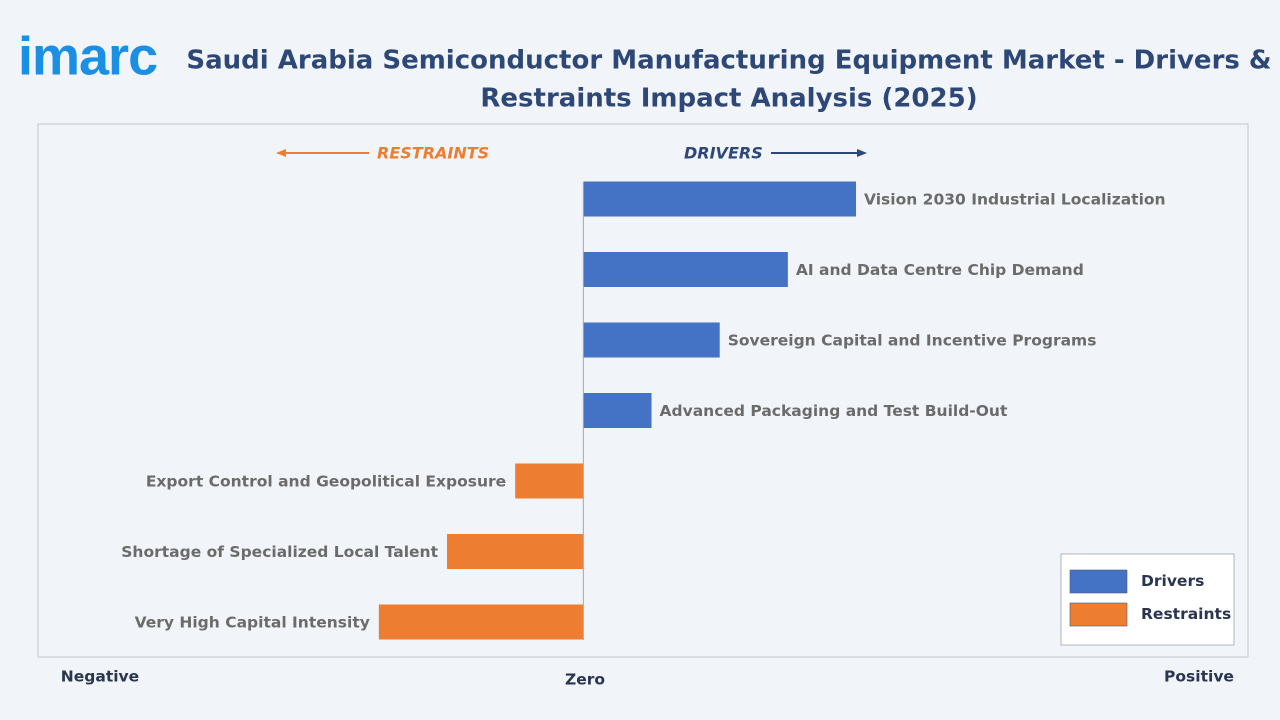 This screenshot has height=720, width=1280. What do you see at coordinates (1186, 614) in the screenshot?
I see `legend-label: Restraints` at bounding box center [1186, 614].